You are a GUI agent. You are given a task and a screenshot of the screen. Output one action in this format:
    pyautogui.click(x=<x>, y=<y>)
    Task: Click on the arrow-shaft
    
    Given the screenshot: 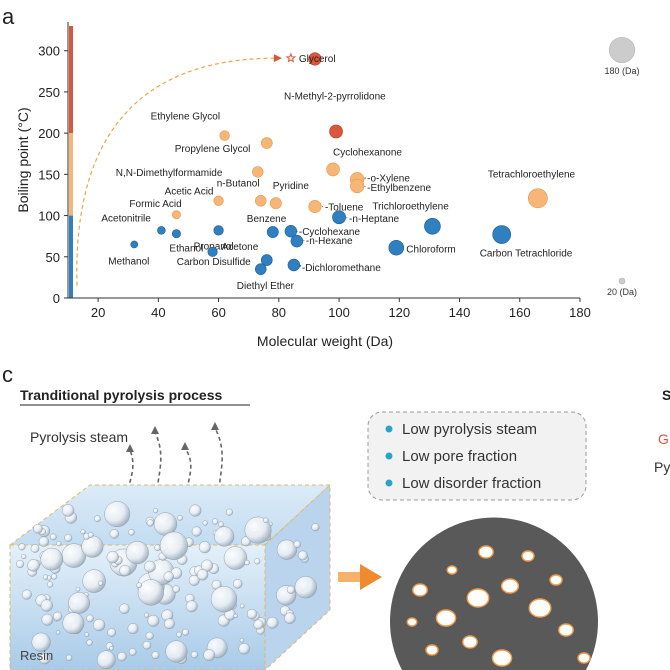 What is the action you would take?
    pyautogui.click(x=349, y=577)
    